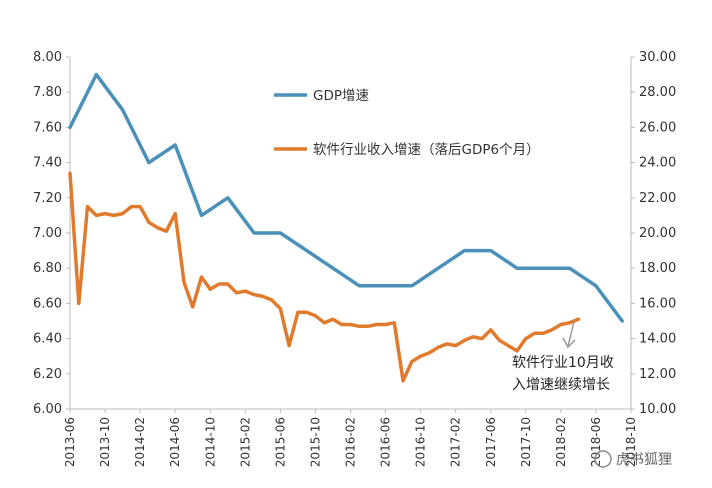  What do you see at coordinates (657, 233) in the screenshot?
I see `right-tick-label: 20.00` at bounding box center [657, 233].